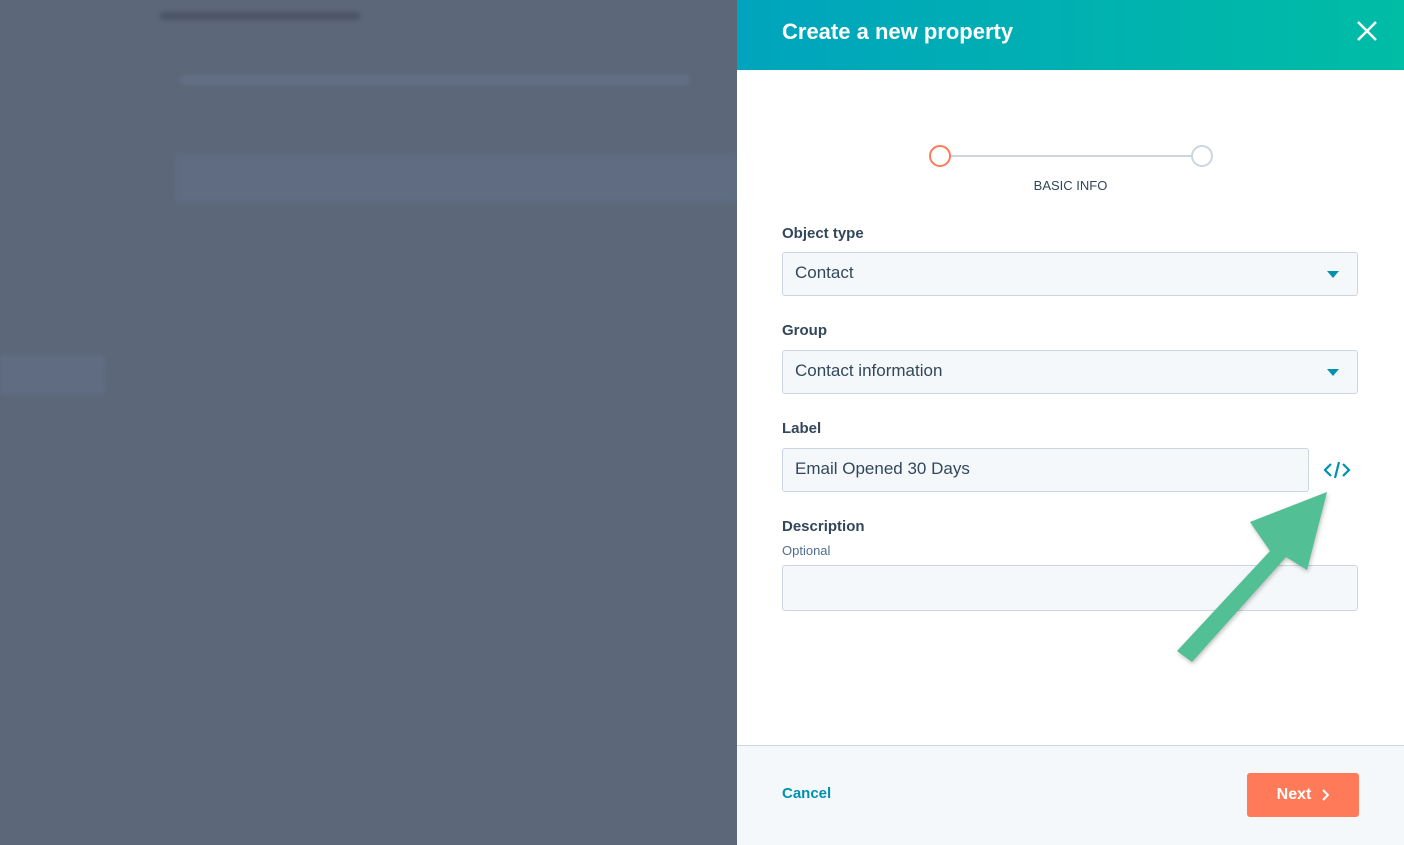  What do you see at coordinates (806, 550) in the screenshot?
I see `description-optional-hint: Optional` at bounding box center [806, 550].